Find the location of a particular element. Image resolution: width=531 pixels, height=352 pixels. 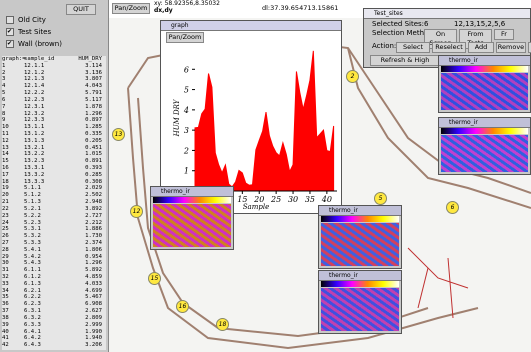

checkbox-label: Old City is located at coordinates (32, 20).